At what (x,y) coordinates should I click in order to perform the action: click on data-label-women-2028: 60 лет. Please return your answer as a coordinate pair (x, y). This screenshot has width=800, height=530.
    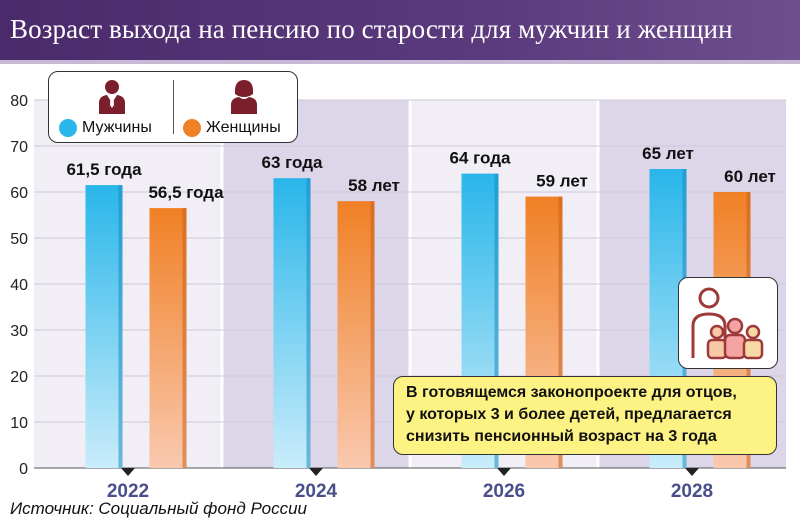
    Looking at the image, I should click on (750, 176).